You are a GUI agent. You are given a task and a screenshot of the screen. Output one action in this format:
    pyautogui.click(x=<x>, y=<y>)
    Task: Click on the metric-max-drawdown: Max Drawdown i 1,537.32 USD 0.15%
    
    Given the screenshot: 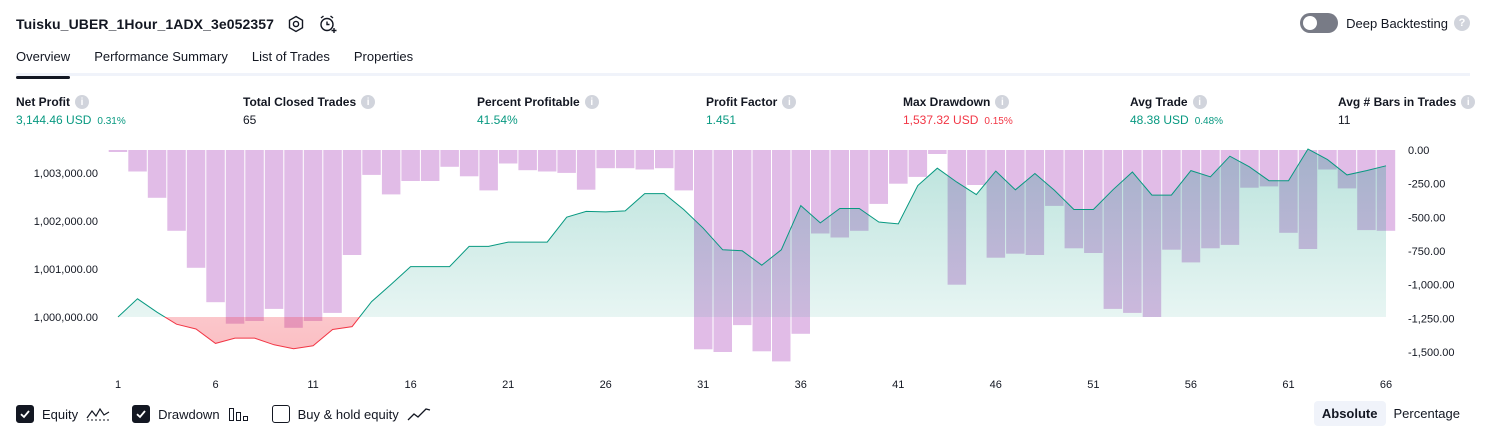 What is the action you would take?
    pyautogui.click(x=958, y=111)
    